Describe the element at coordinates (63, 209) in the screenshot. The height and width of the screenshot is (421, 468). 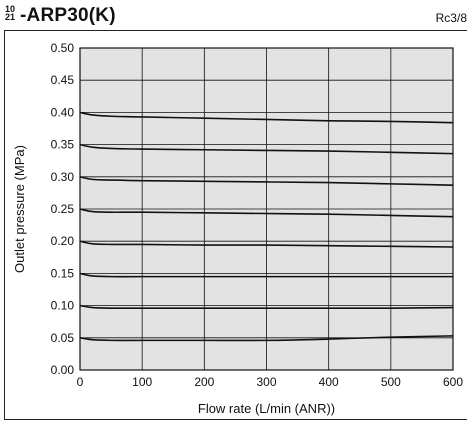
I see `y-tick-label: 0.25` at that location.